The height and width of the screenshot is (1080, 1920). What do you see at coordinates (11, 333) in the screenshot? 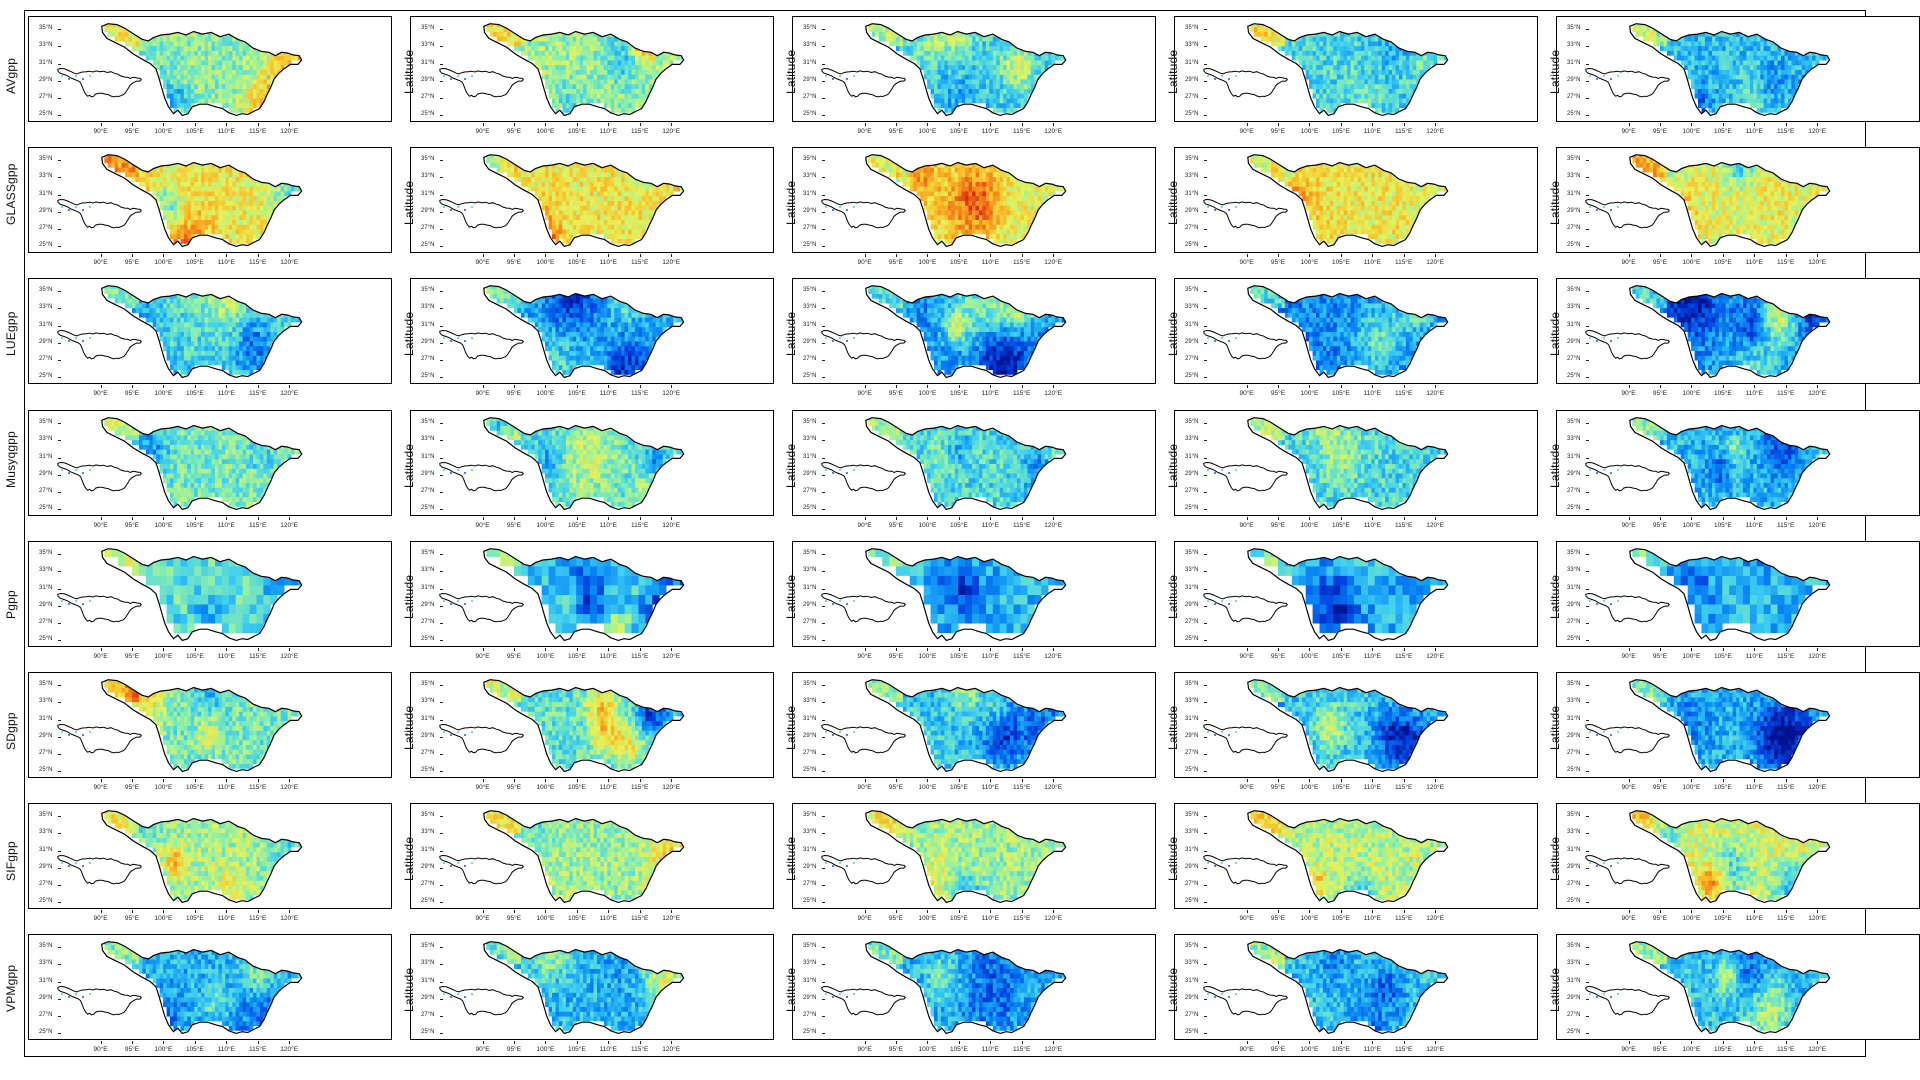
I see `row-label: LUEgpp` at bounding box center [11, 333].